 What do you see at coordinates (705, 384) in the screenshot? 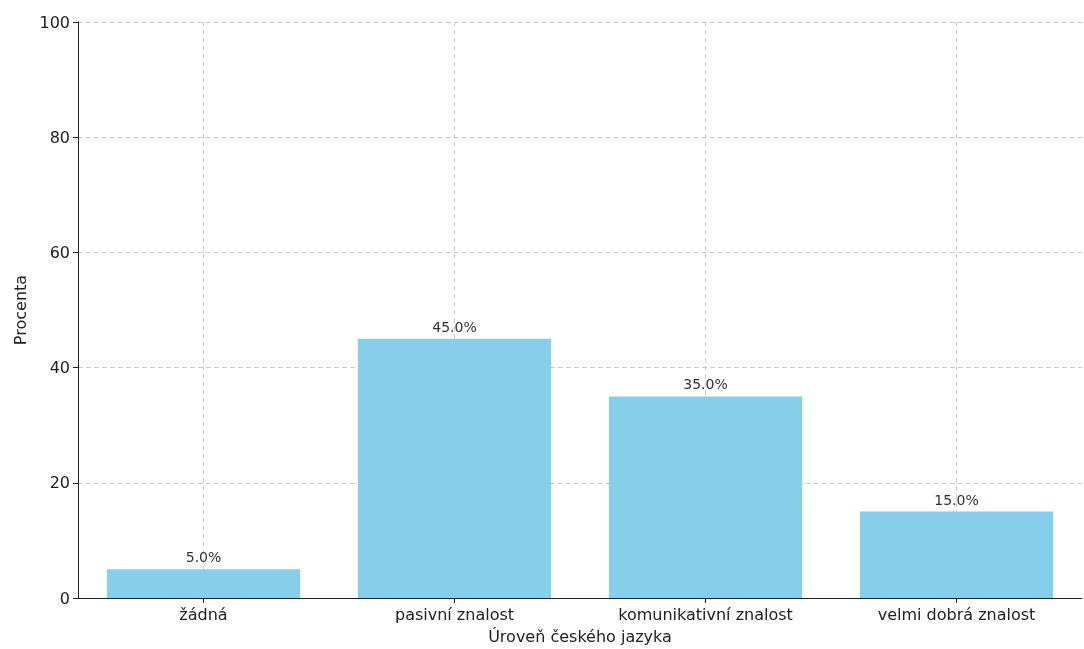
I see `data-label: 35.0%` at bounding box center [705, 384].